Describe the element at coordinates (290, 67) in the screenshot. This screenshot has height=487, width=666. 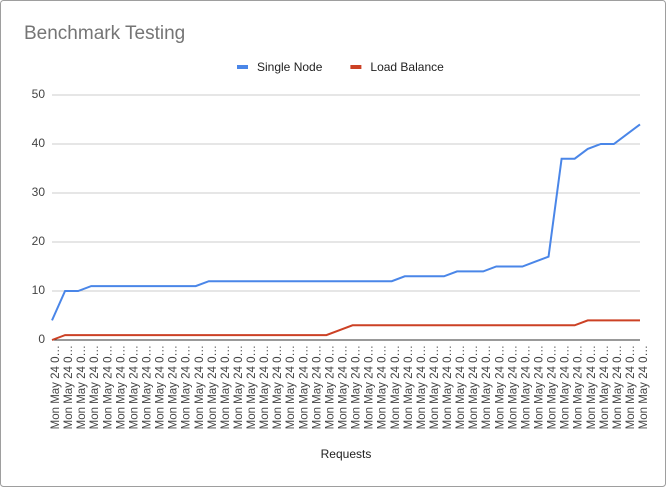
I see `legend-label: Single Node` at that location.